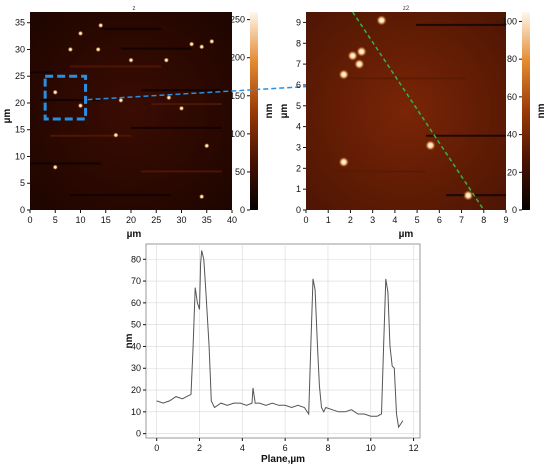 The image size is (550, 470). Describe the element at coordinates (298, 189) in the screenshot. I see `y-tick-label: 1` at that location.